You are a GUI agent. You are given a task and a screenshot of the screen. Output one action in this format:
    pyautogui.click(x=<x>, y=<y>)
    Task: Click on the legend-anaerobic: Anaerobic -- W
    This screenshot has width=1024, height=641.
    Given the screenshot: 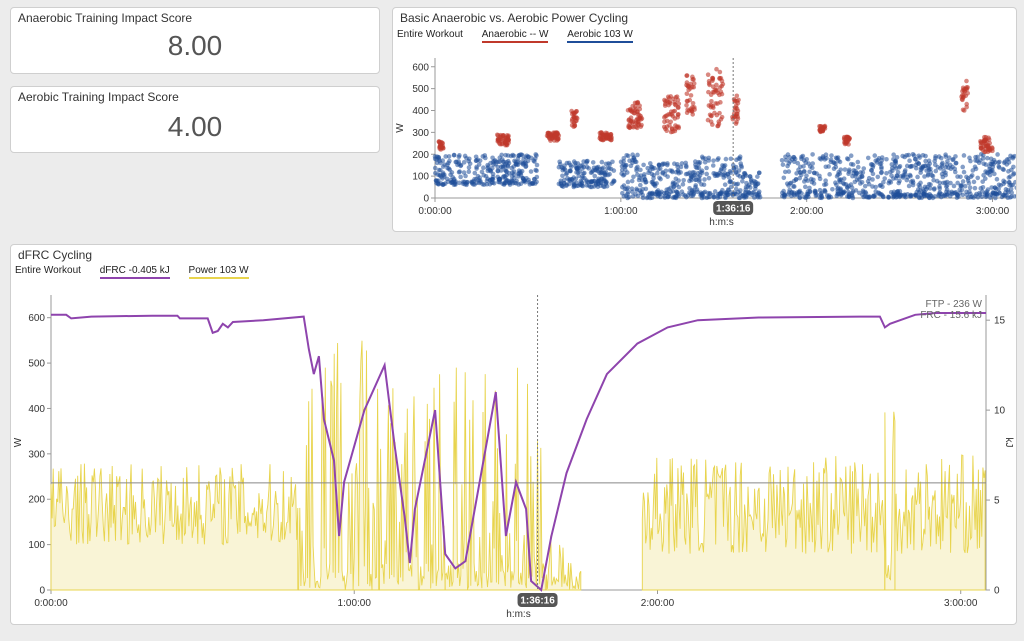 What is the action you would take?
    pyautogui.click(x=515, y=36)
    